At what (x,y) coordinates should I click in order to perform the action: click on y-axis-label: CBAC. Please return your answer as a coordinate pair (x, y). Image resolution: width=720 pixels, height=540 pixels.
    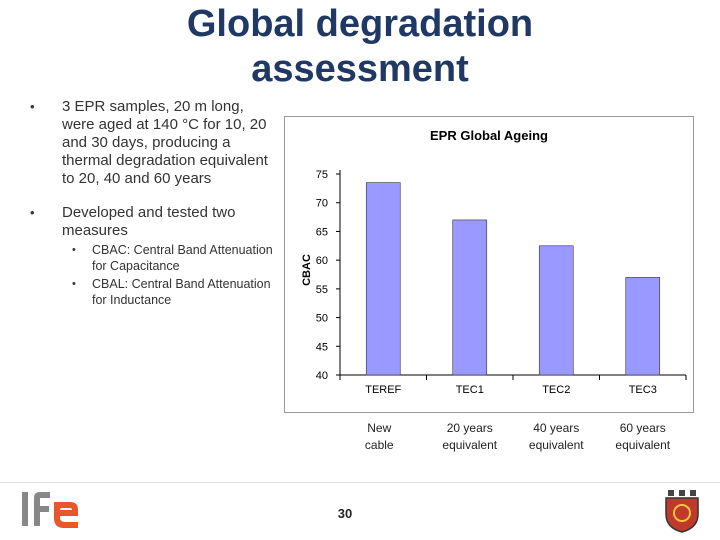
    Looking at the image, I should click on (307, 270).